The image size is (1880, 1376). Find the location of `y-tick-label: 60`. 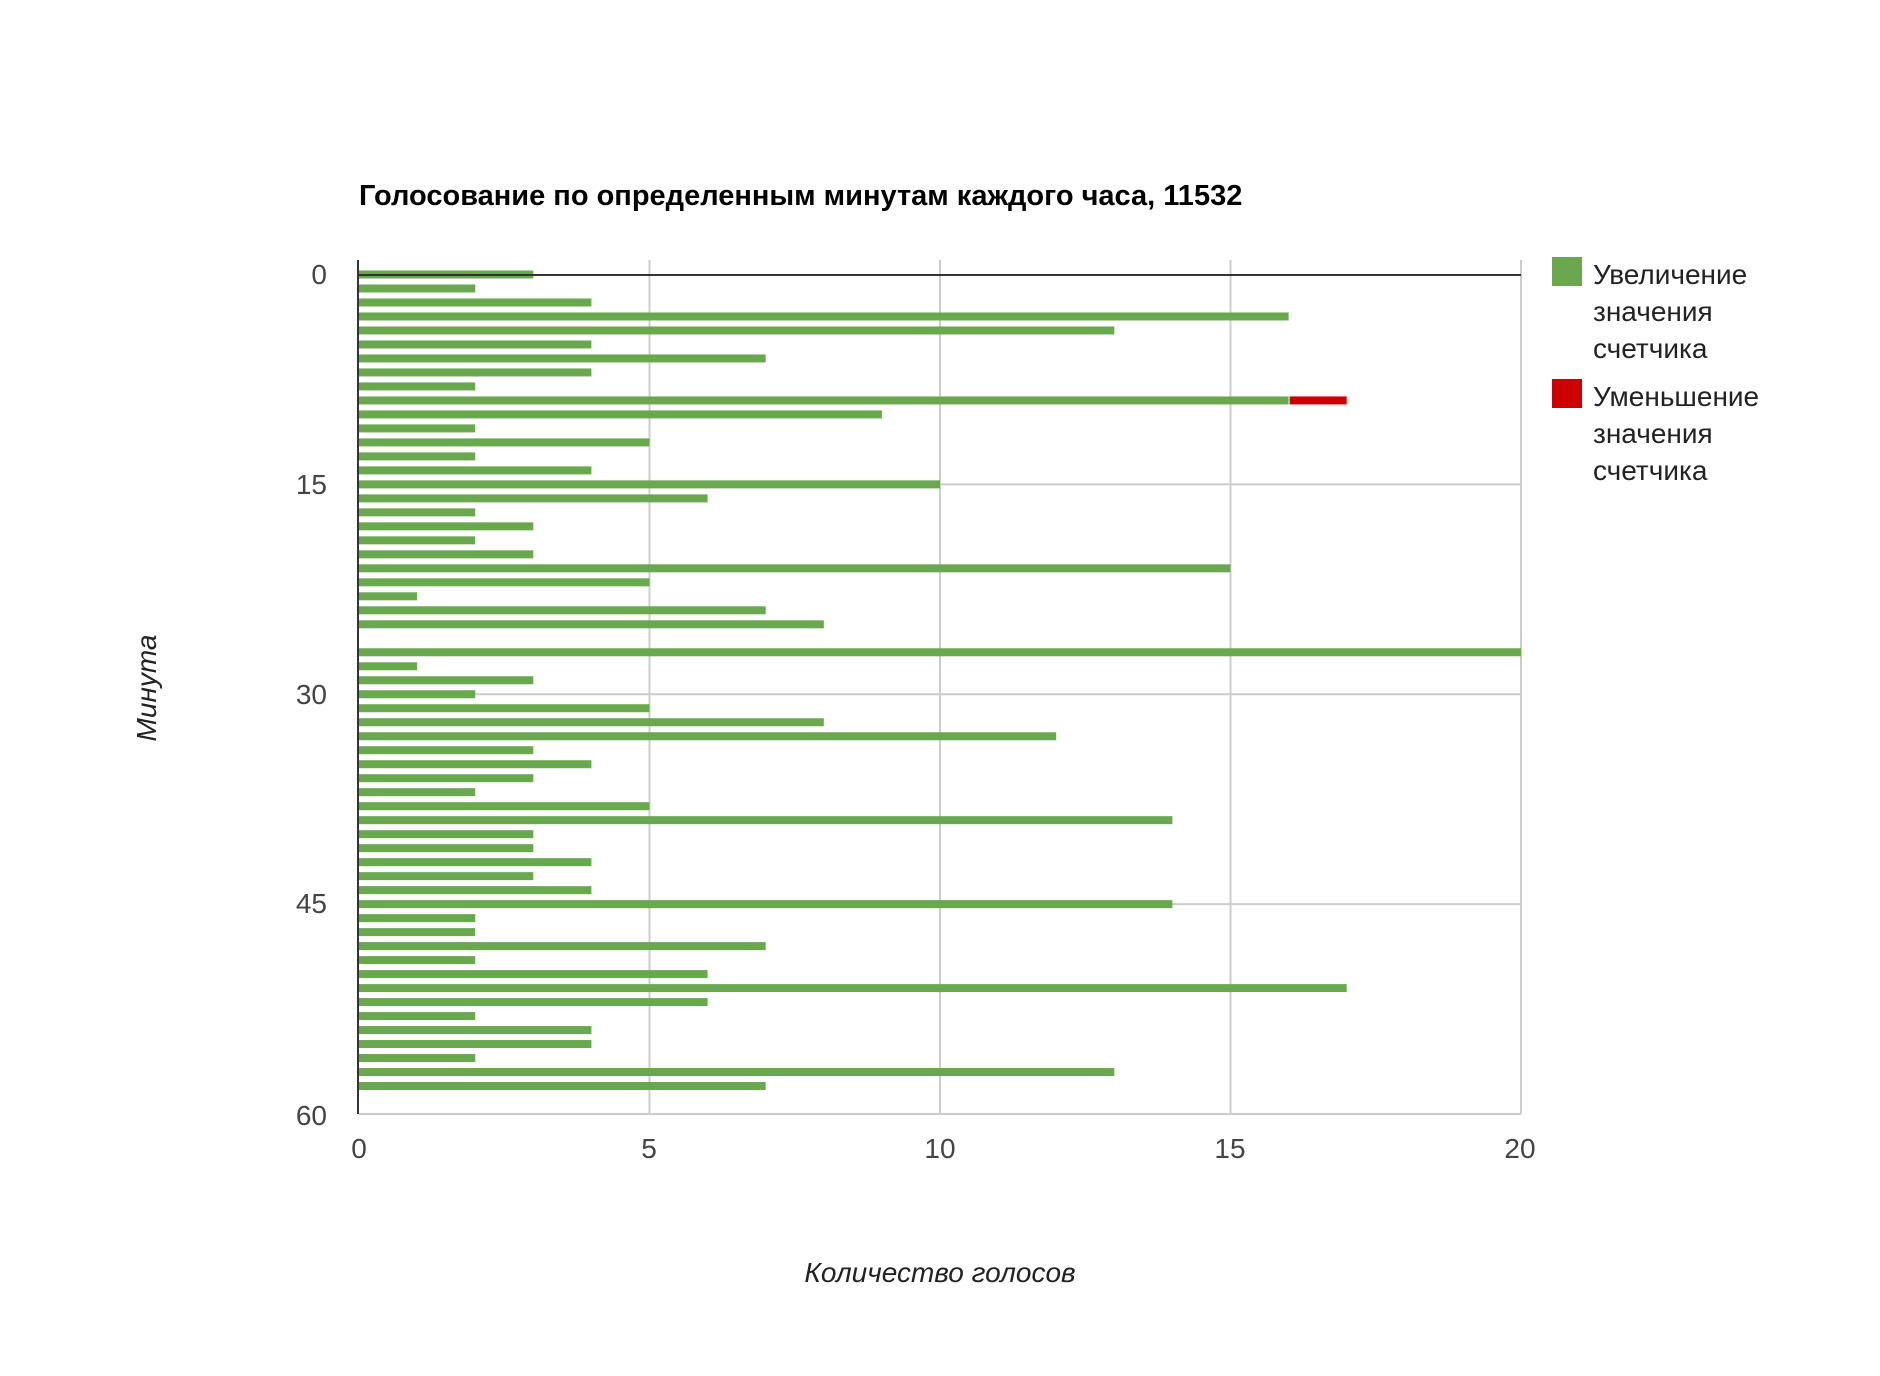

y-tick-label: 60 is located at coordinates (311, 1115).